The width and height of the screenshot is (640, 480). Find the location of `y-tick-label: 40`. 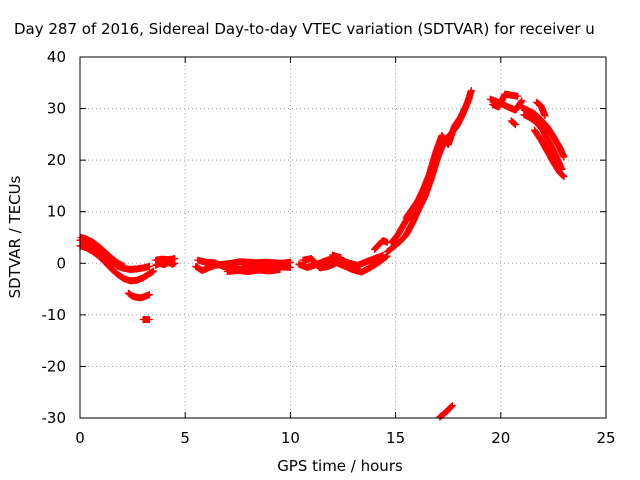

y-tick-label: 40 is located at coordinates (56, 57).